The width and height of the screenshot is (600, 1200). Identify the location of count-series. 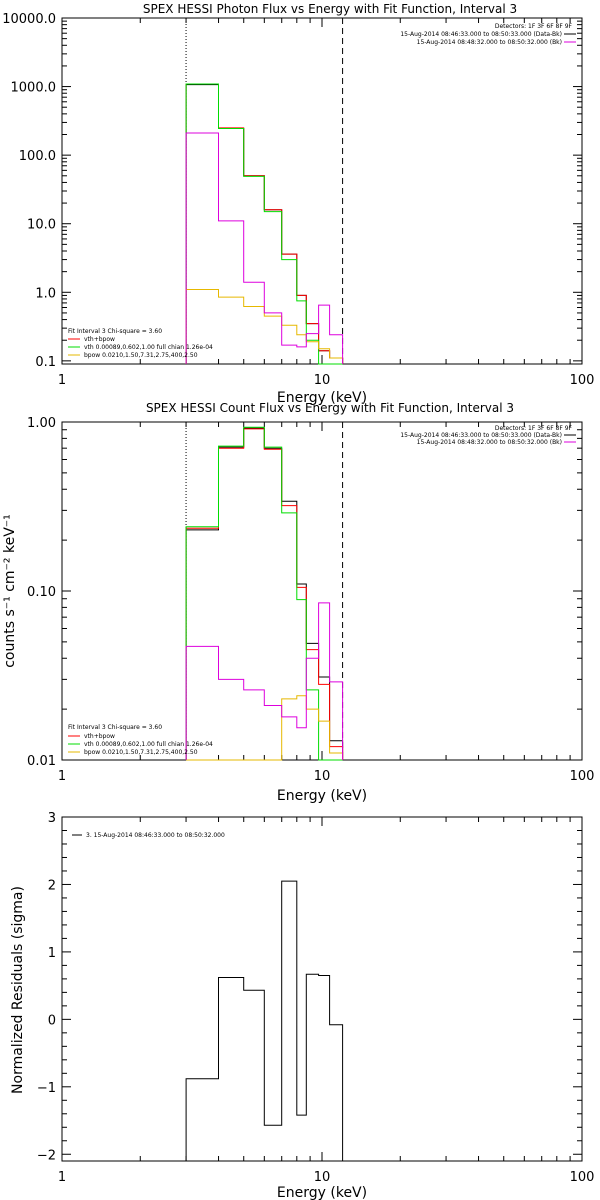
(264, 593).